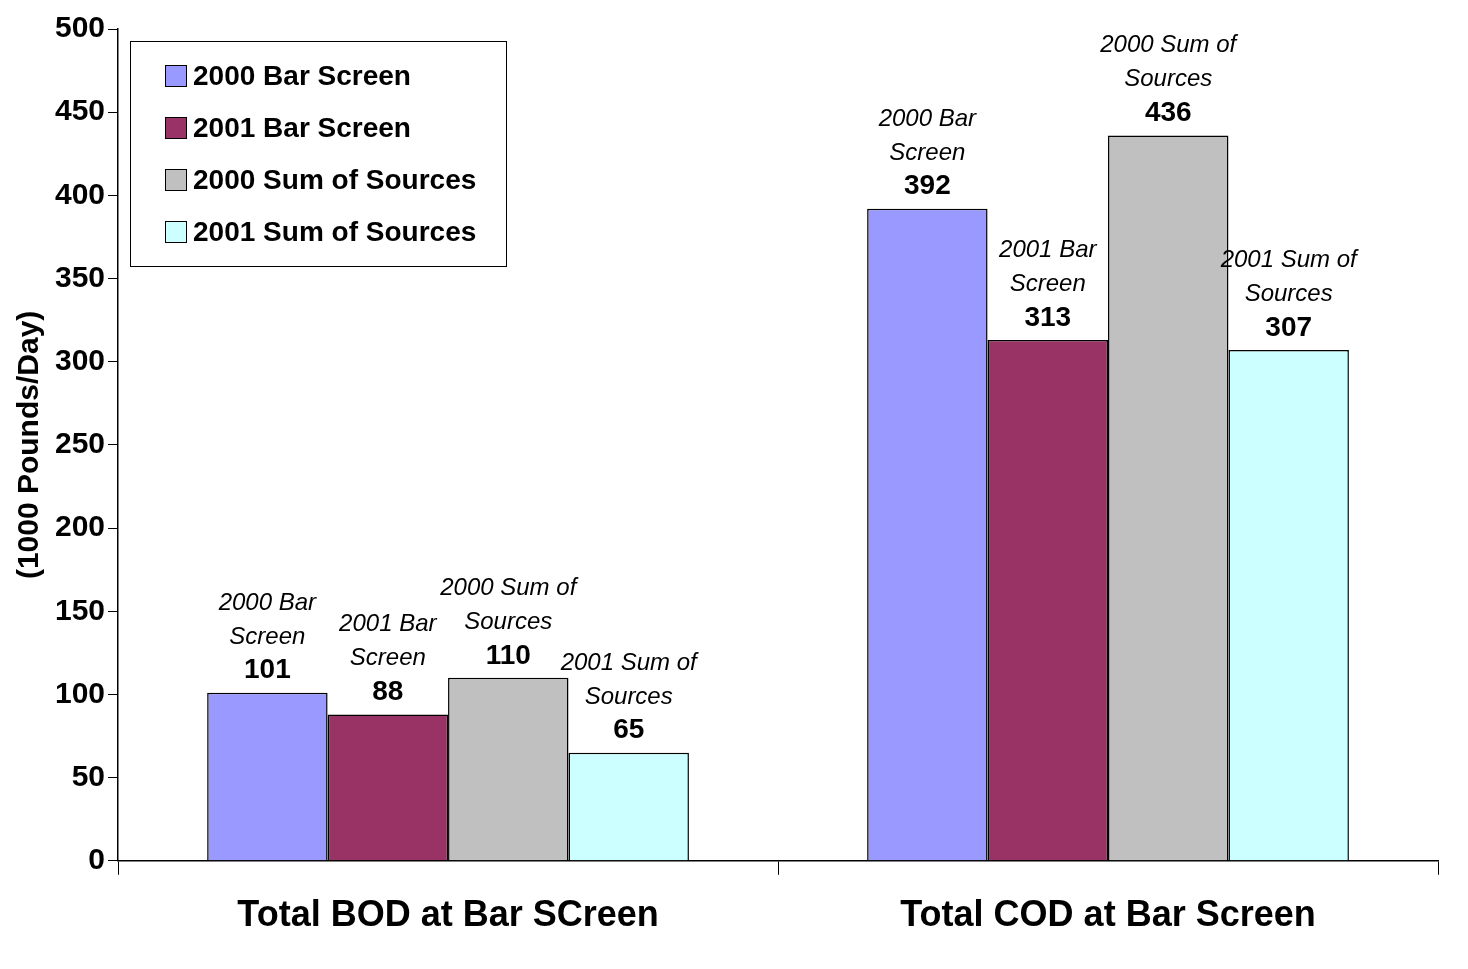 This screenshot has height=969, width=1468. What do you see at coordinates (80, 110) in the screenshot?
I see `y-tick-label: 450` at bounding box center [80, 110].